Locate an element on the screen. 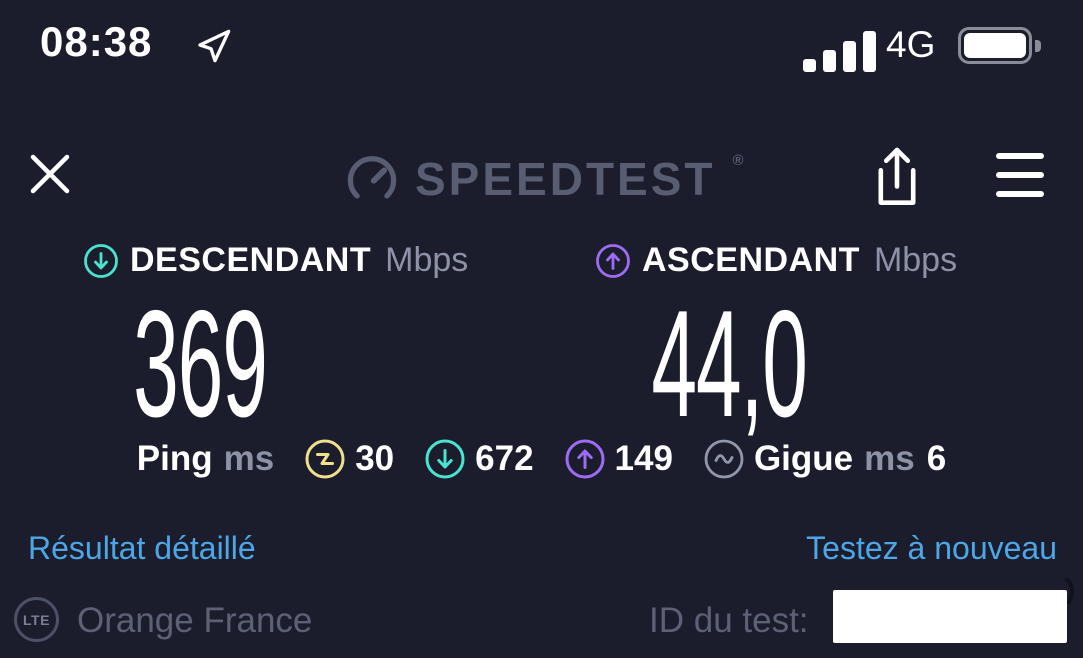 The width and height of the screenshot is (1083, 658). download-latency-value: 672 is located at coordinates (504, 458).